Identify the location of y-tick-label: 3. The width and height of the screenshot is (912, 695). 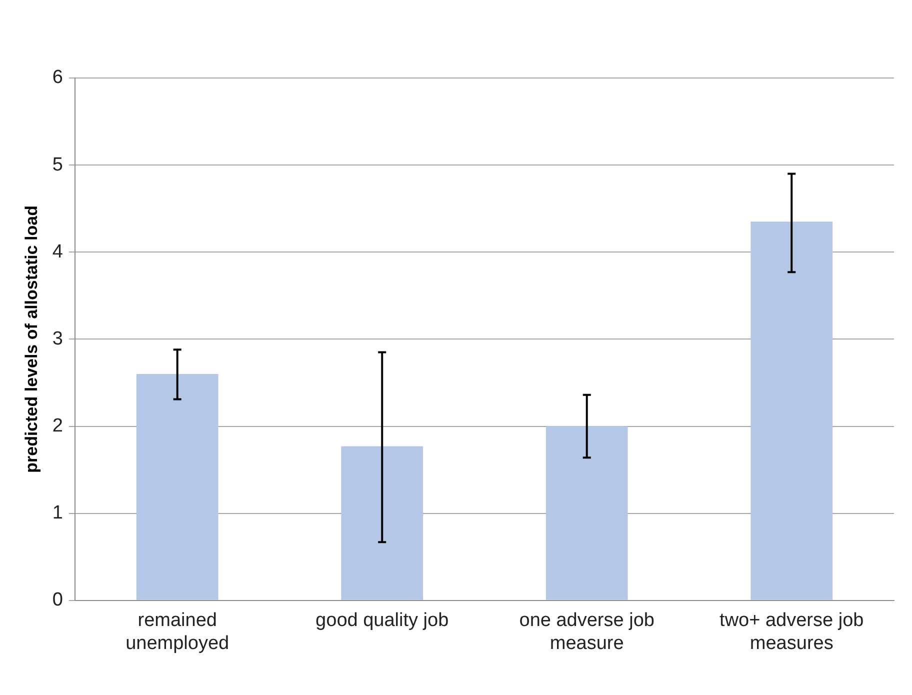
(57, 339).